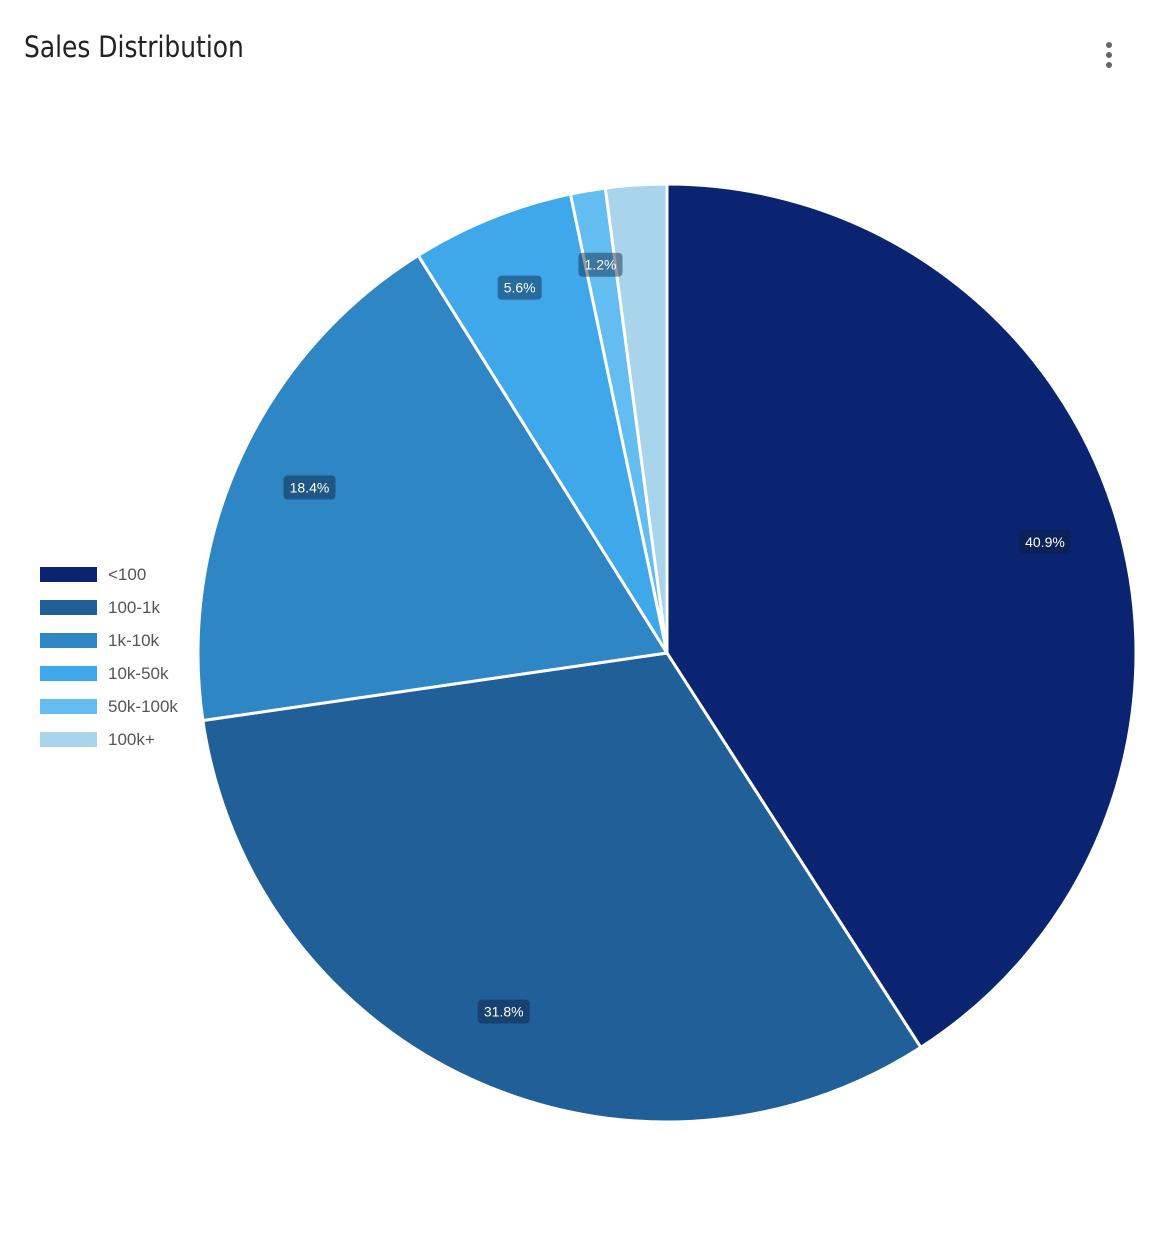 The image size is (1161, 1242). What do you see at coordinates (134, 640) in the screenshot?
I see `legend-label: 1k-10k` at bounding box center [134, 640].